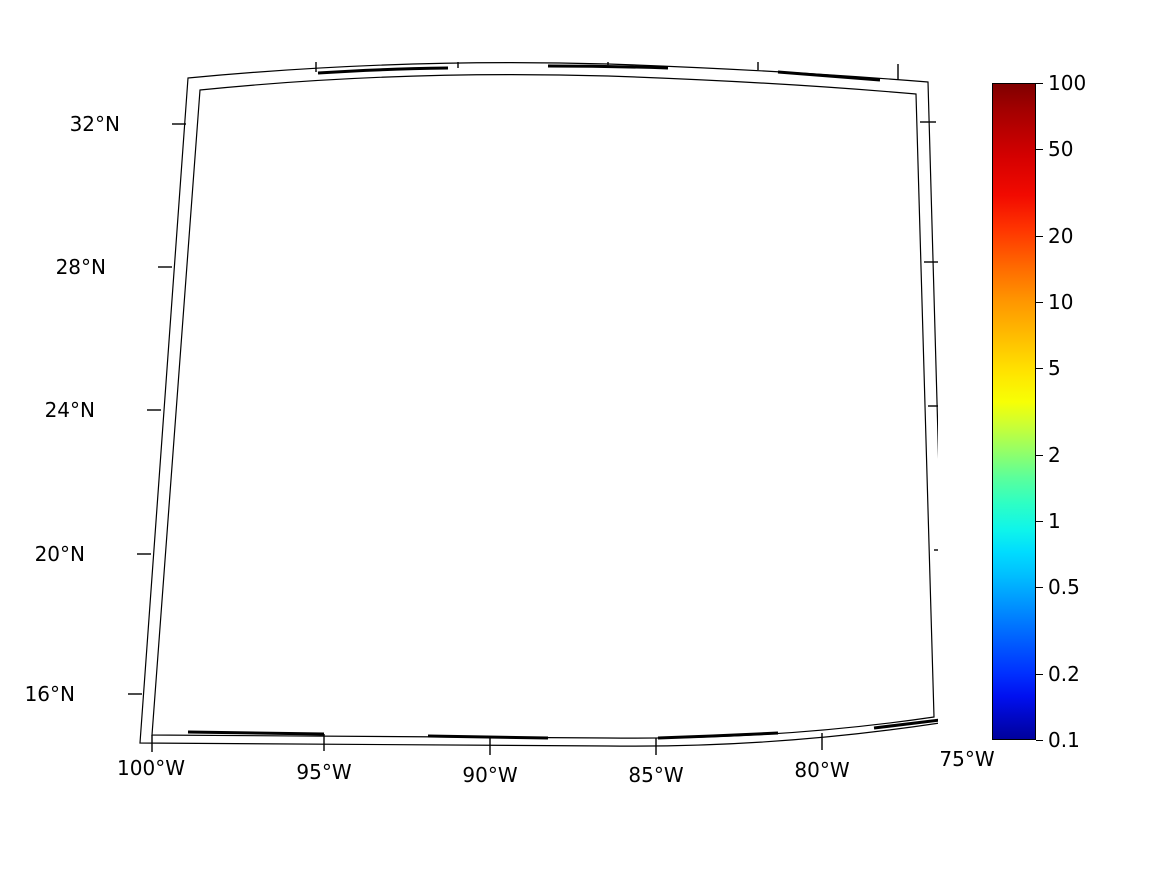  Describe the element at coordinates (1064, 587) in the screenshot. I see `colorbar-label-0.5: 0.5` at that location.